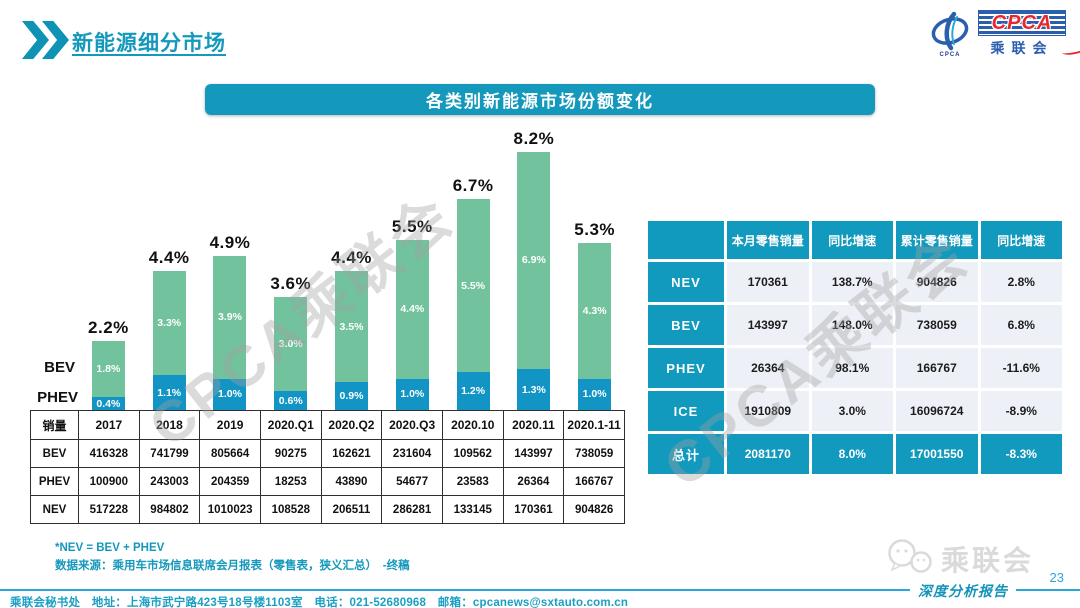 This screenshot has height=608, width=1080. Describe the element at coordinates (352, 395) in the screenshot. I see `bar-segment-phev: 0.9%` at that location.